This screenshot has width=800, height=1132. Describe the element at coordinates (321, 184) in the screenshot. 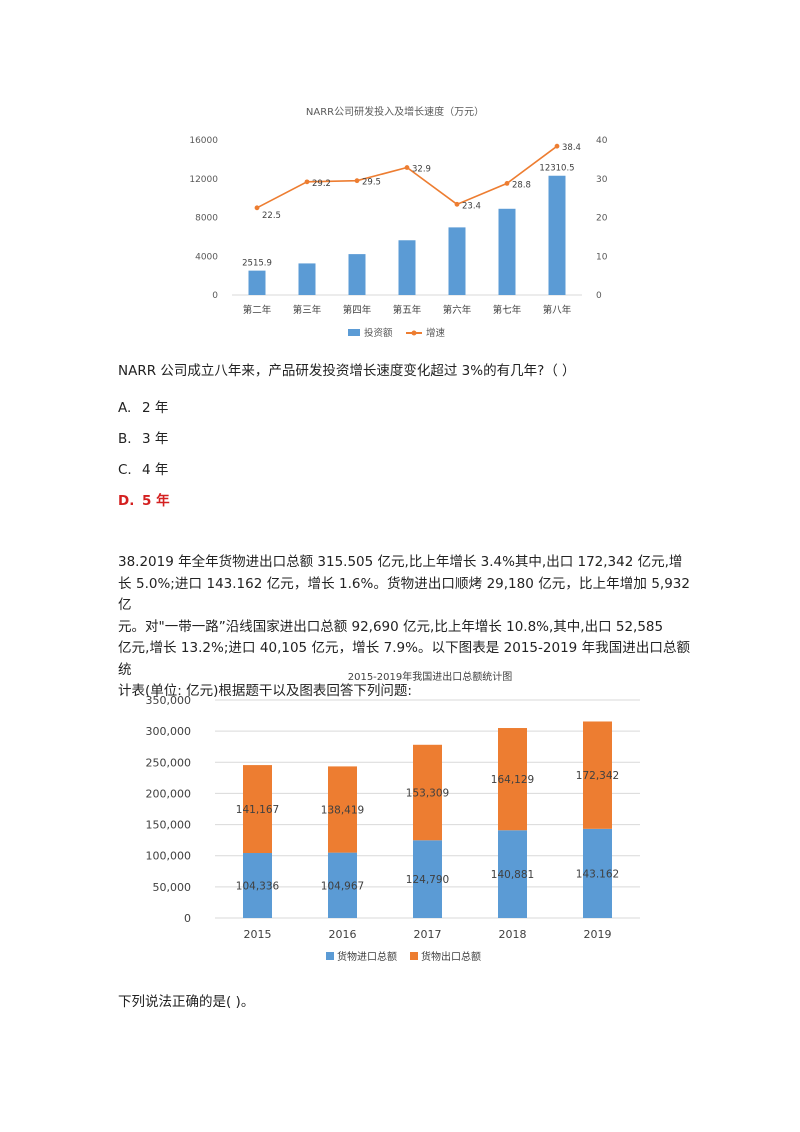

I see `growth-data-label: 29.2` at that location.